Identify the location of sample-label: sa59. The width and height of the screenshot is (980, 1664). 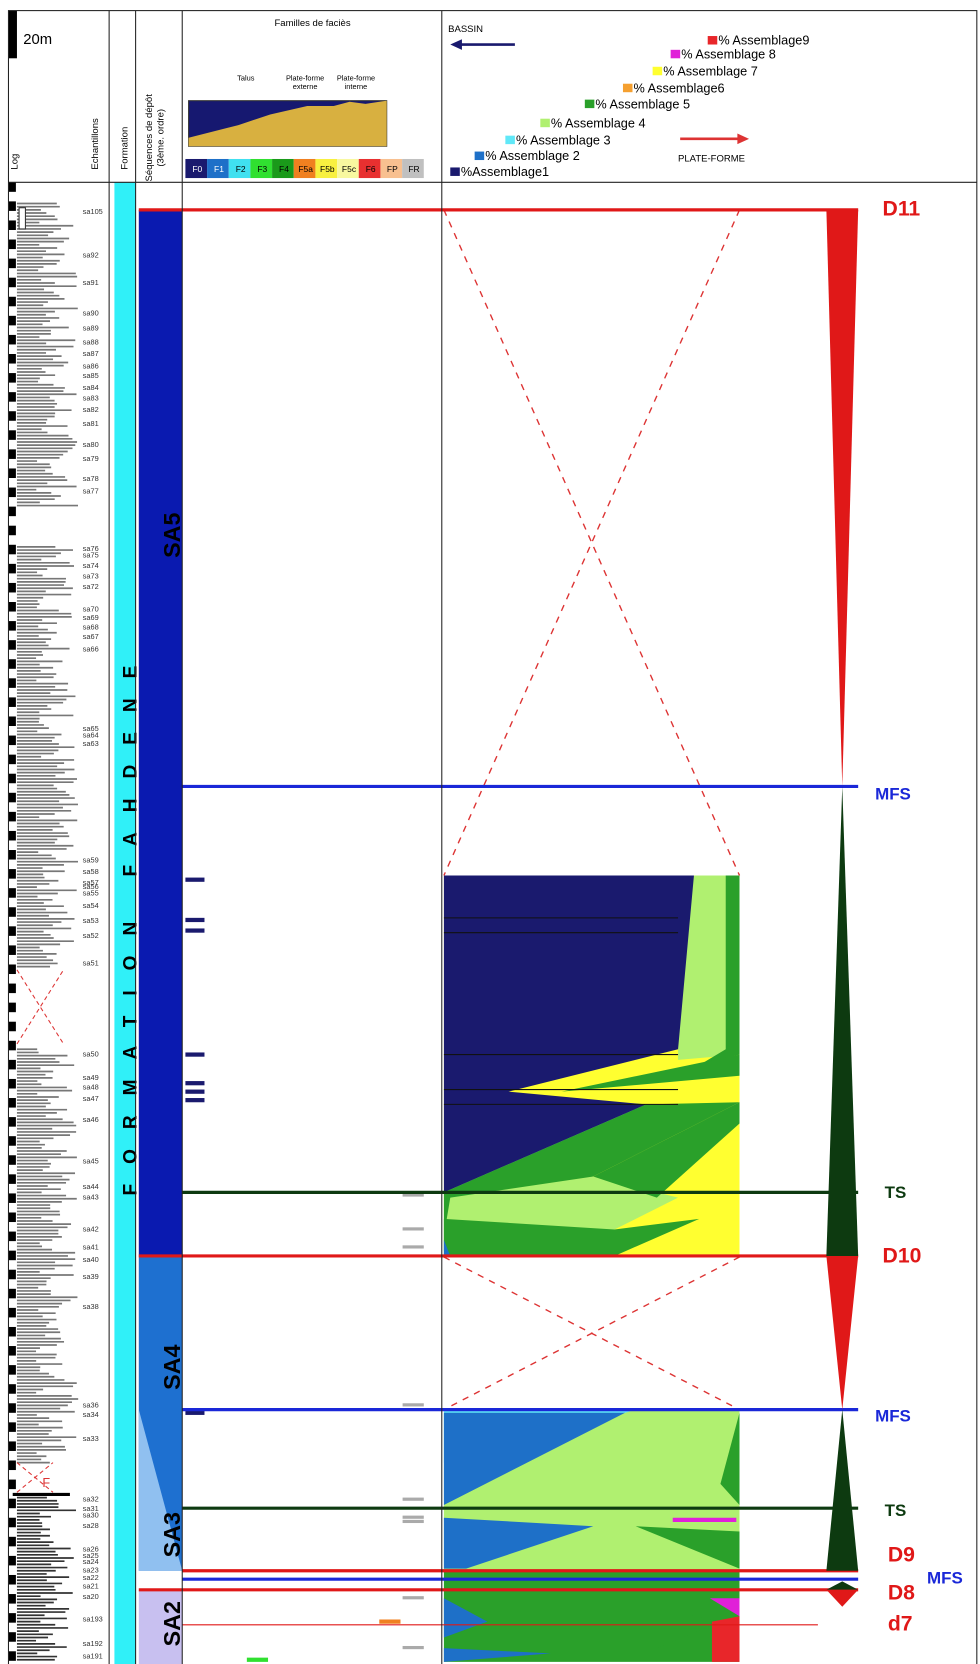
(91, 860).